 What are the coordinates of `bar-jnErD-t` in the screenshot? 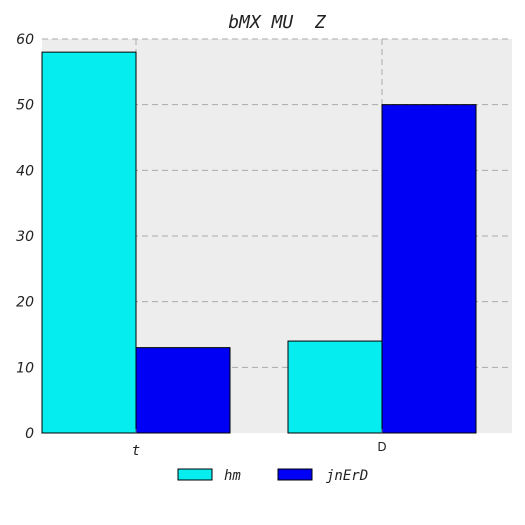 It's located at (183, 390).